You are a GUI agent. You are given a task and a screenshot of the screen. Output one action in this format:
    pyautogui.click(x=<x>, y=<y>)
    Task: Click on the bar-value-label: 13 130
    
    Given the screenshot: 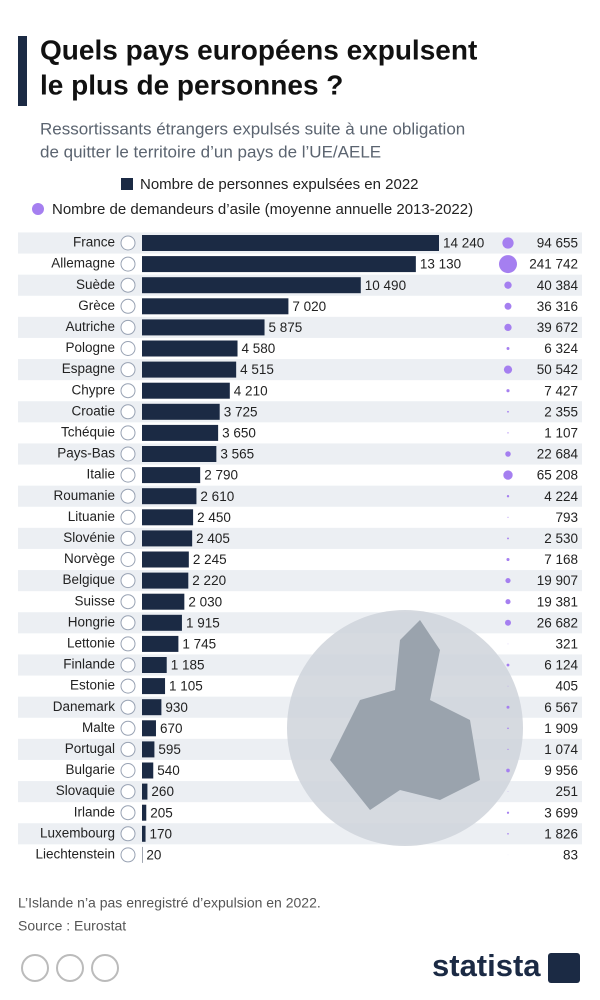 What is the action you would take?
    pyautogui.click(x=440, y=264)
    